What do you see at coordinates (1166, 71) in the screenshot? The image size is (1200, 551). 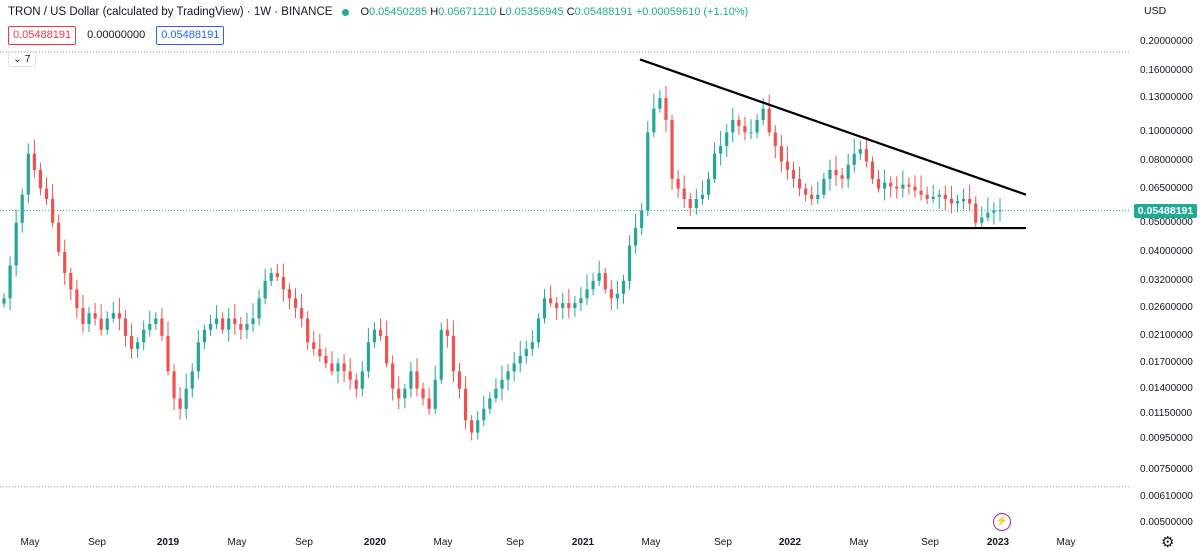 I see `price-axis-label: 0.16000000` at bounding box center [1166, 71].